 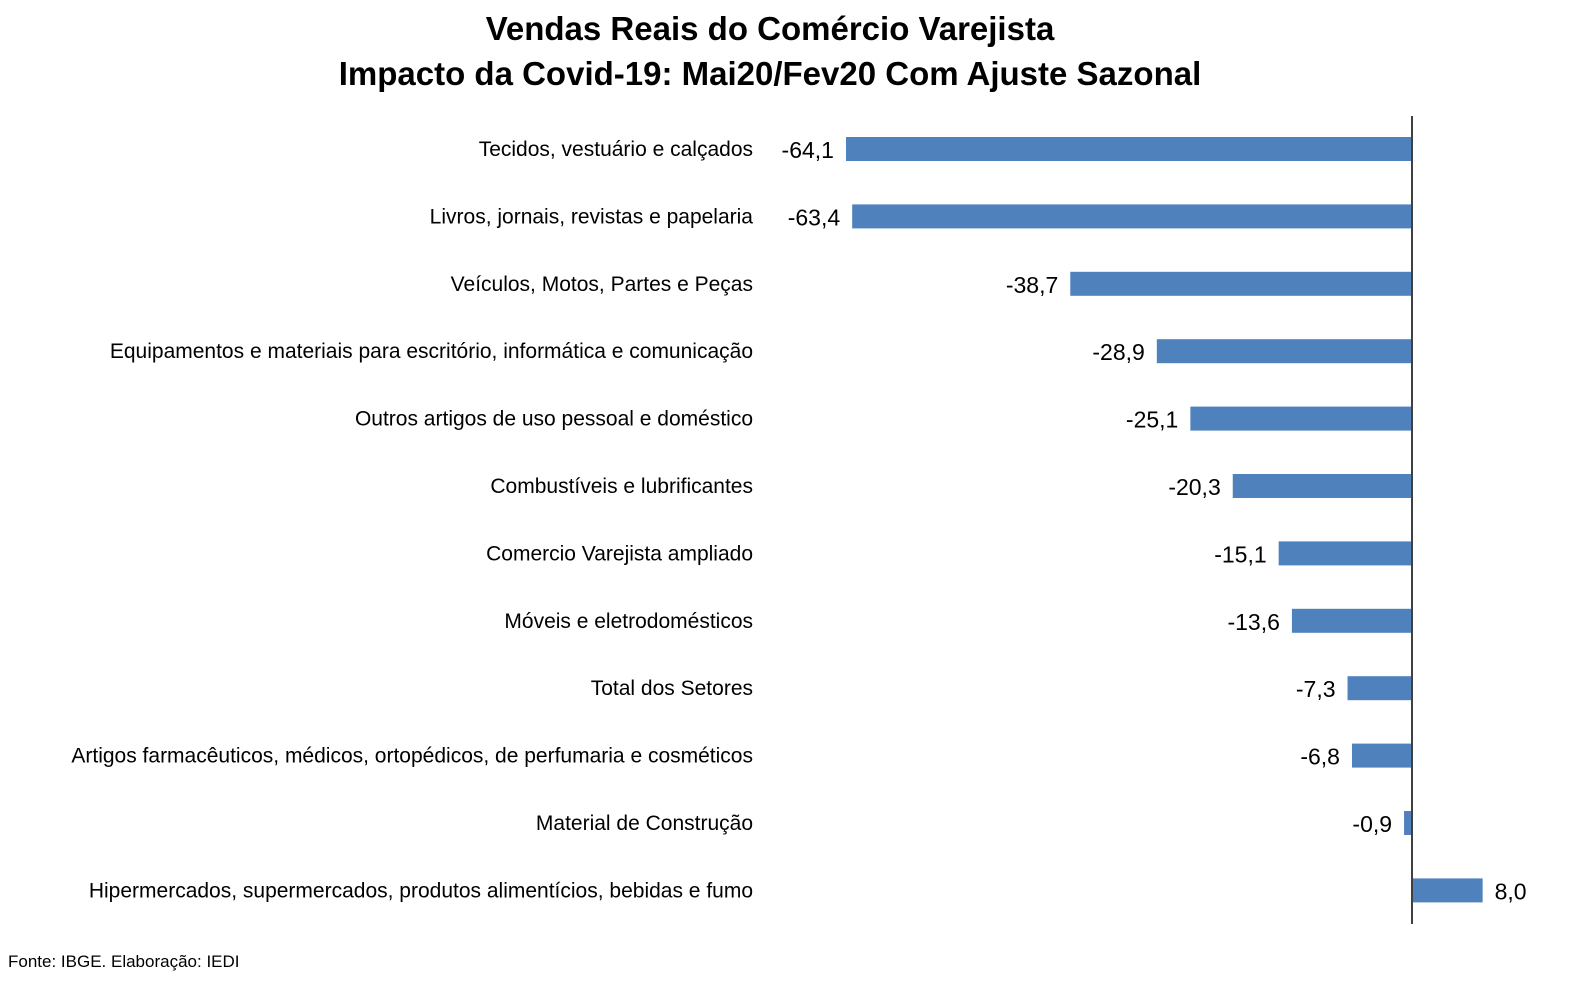 What do you see at coordinates (628, 621) in the screenshot?
I see `category-label: Móveis e eletrodomésticos` at bounding box center [628, 621].